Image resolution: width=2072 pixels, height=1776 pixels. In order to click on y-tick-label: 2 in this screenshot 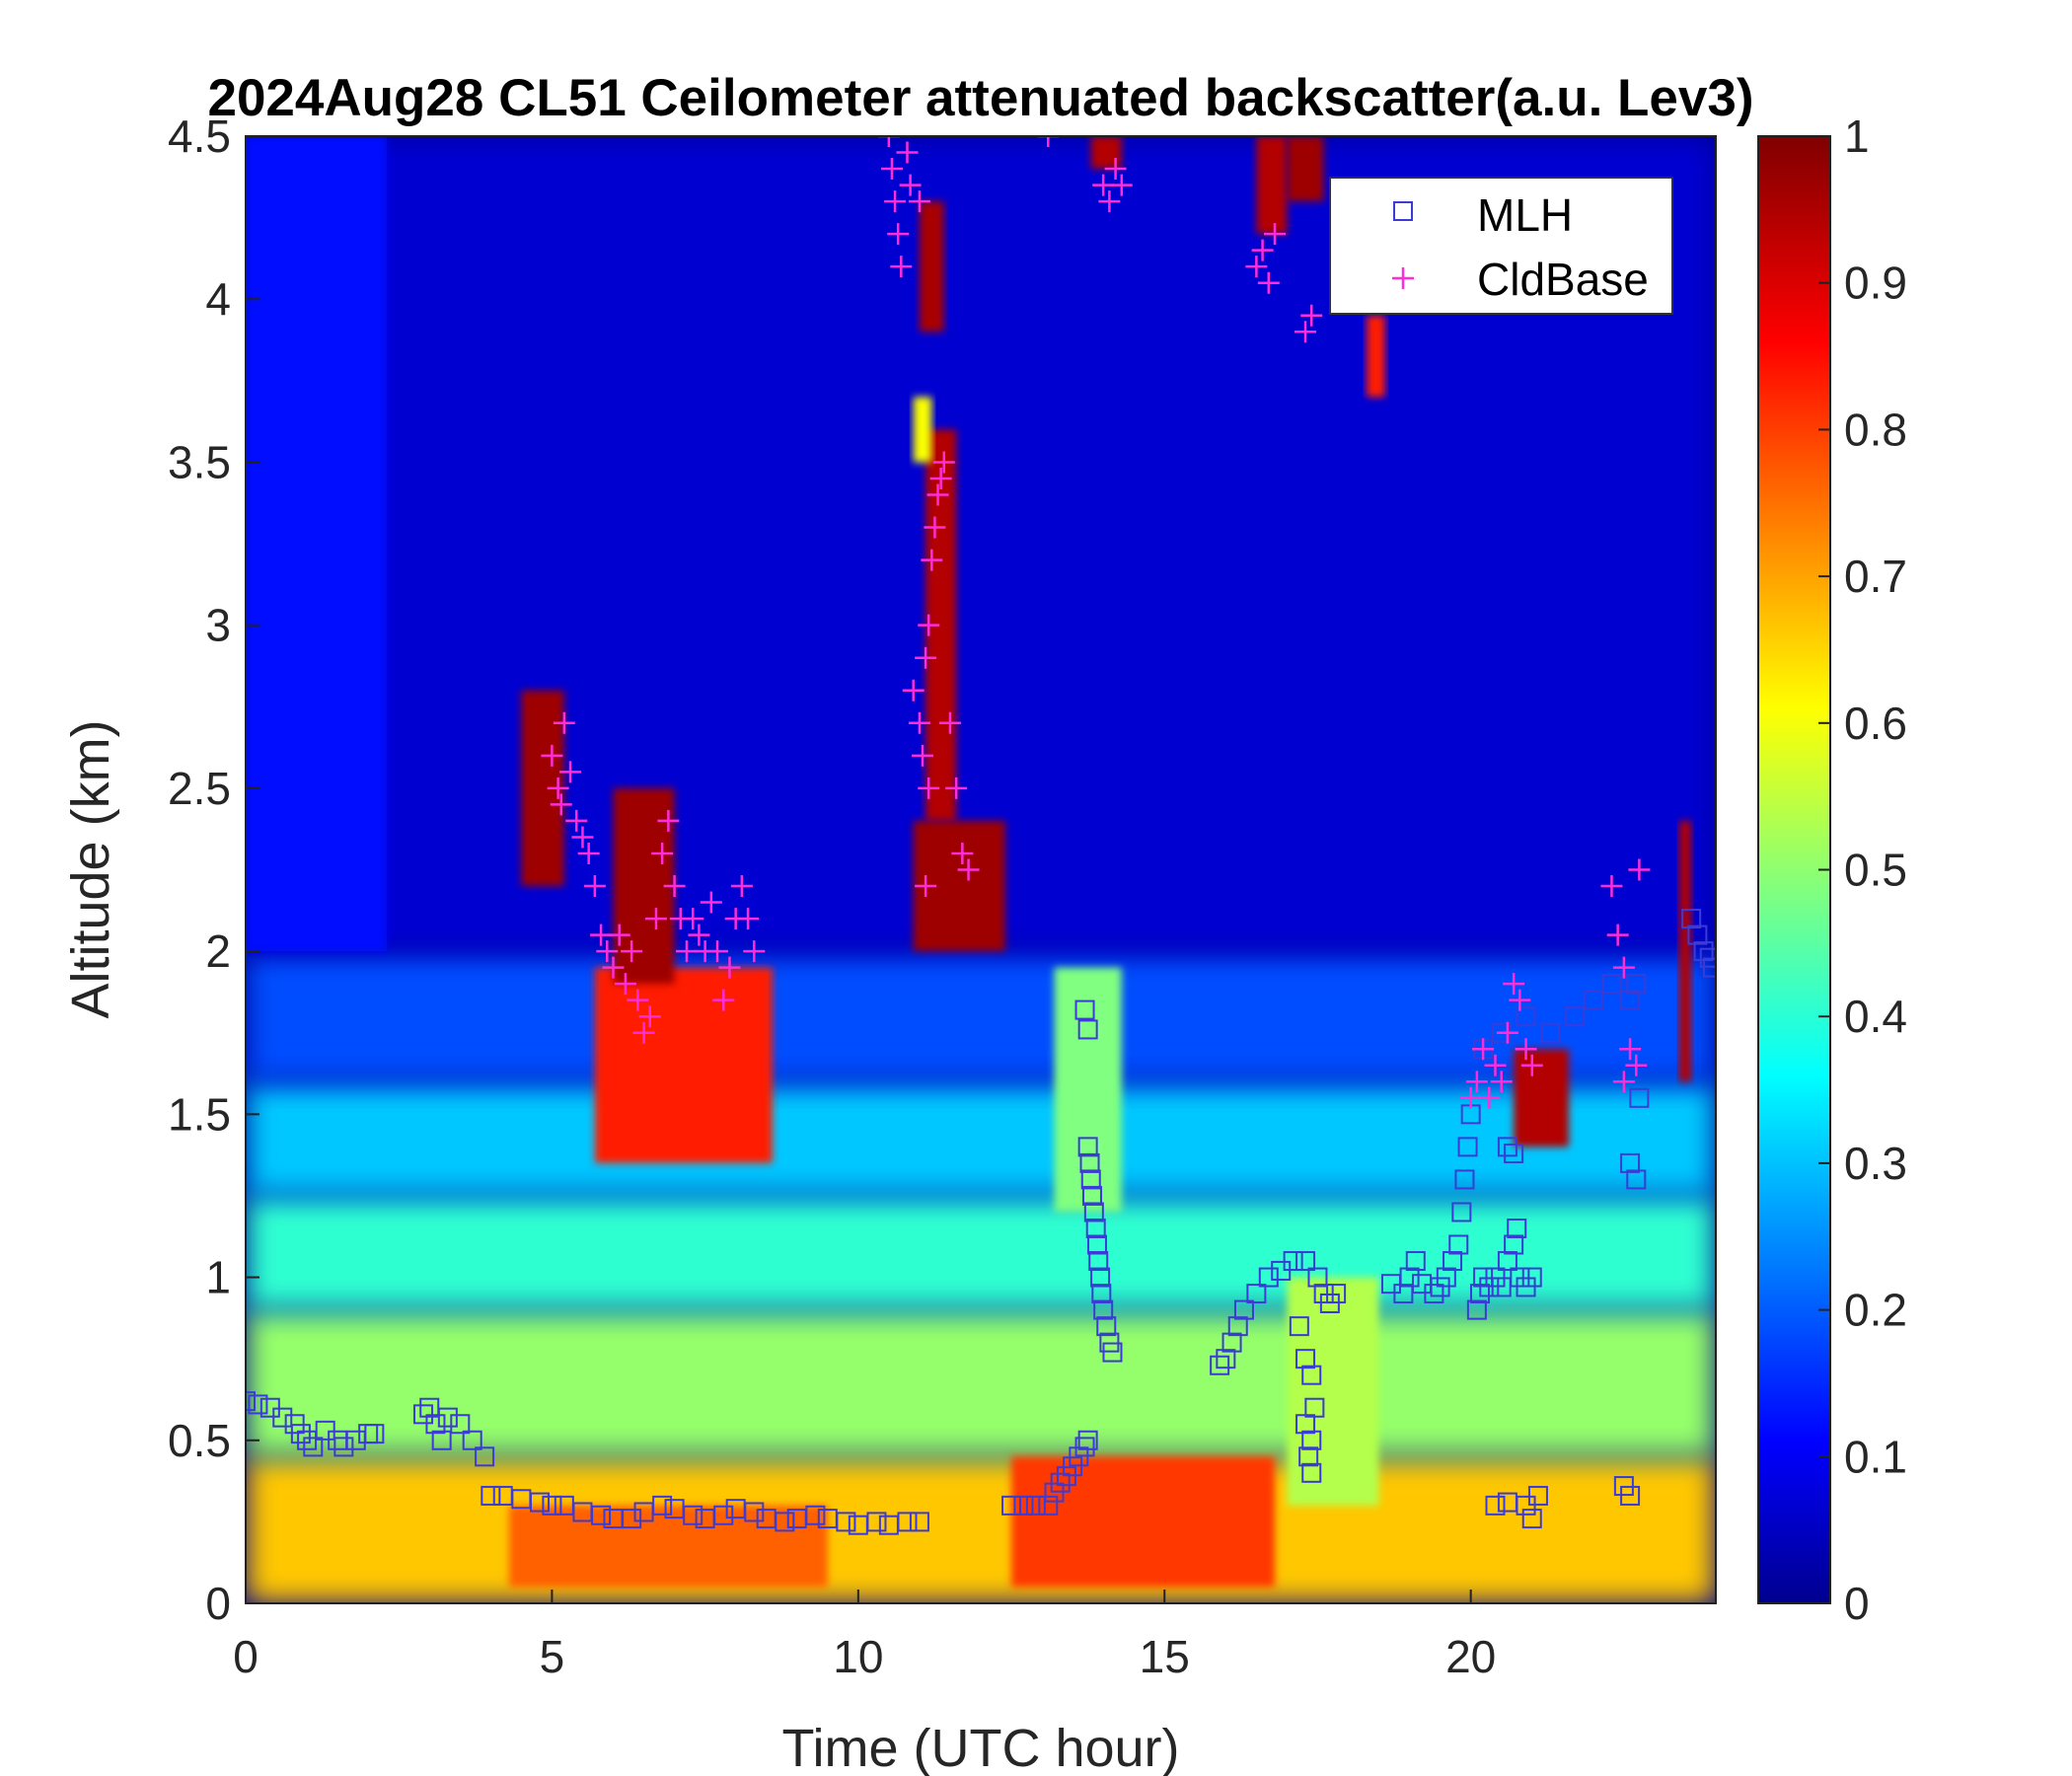, I will do `click(218, 951)`.